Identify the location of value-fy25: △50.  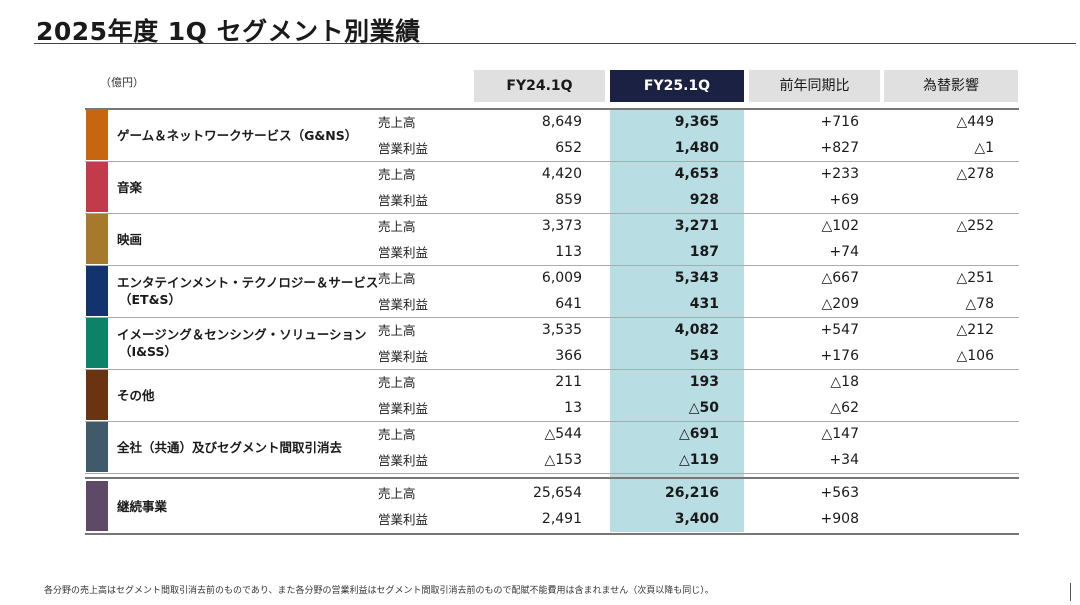
(703, 408).